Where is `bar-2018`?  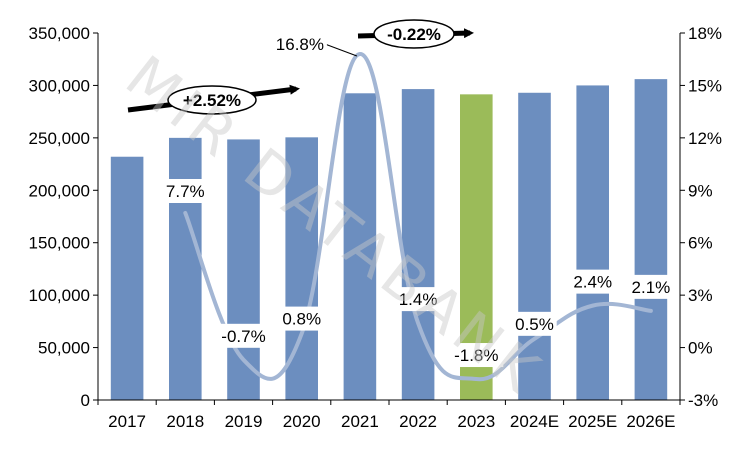
bar-2018 is located at coordinates (185, 268).